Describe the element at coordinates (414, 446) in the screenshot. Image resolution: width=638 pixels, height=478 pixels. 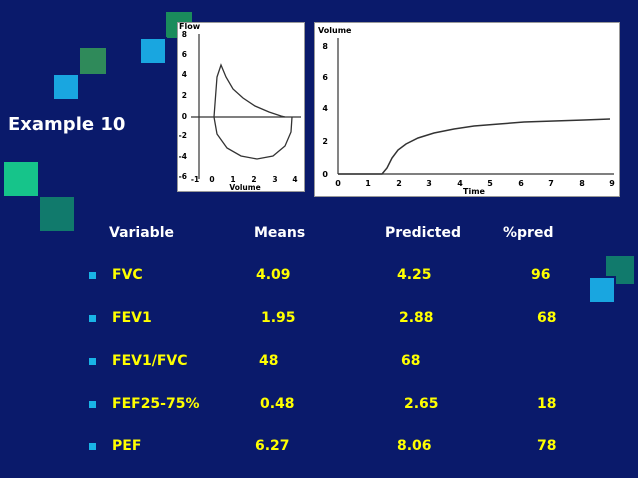
I see `row-predicted: 8.06` at that location.